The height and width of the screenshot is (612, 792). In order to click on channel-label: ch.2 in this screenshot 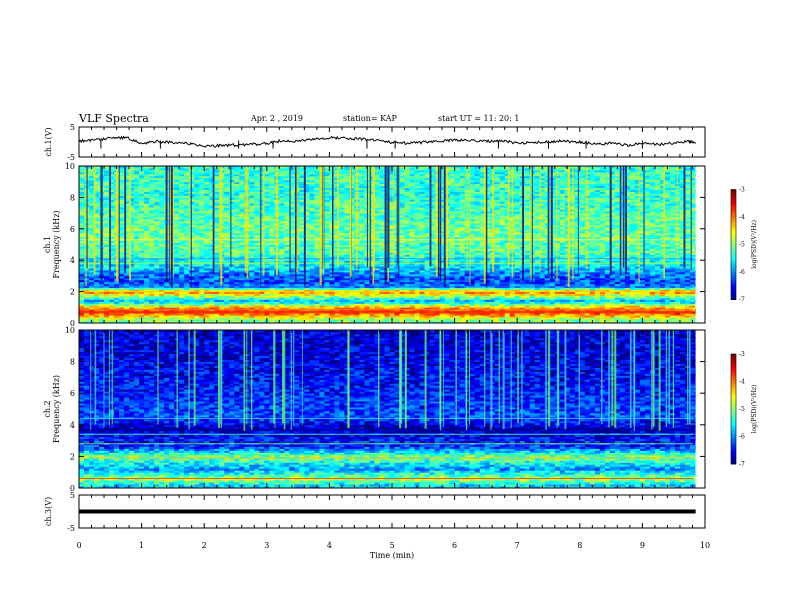, I will do `click(47, 408)`.